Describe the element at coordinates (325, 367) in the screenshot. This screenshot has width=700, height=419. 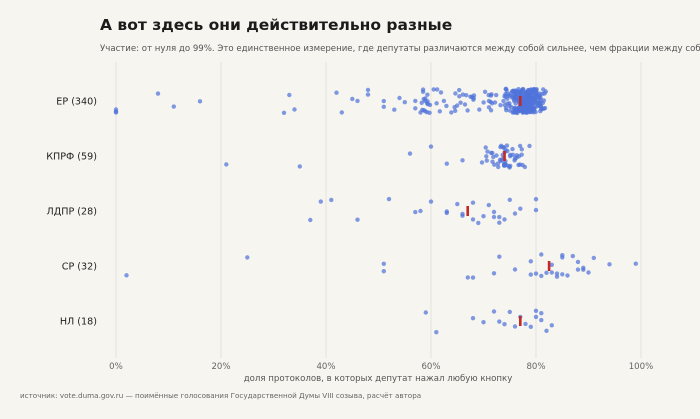
I see `x-tick-label: 40%` at that location.